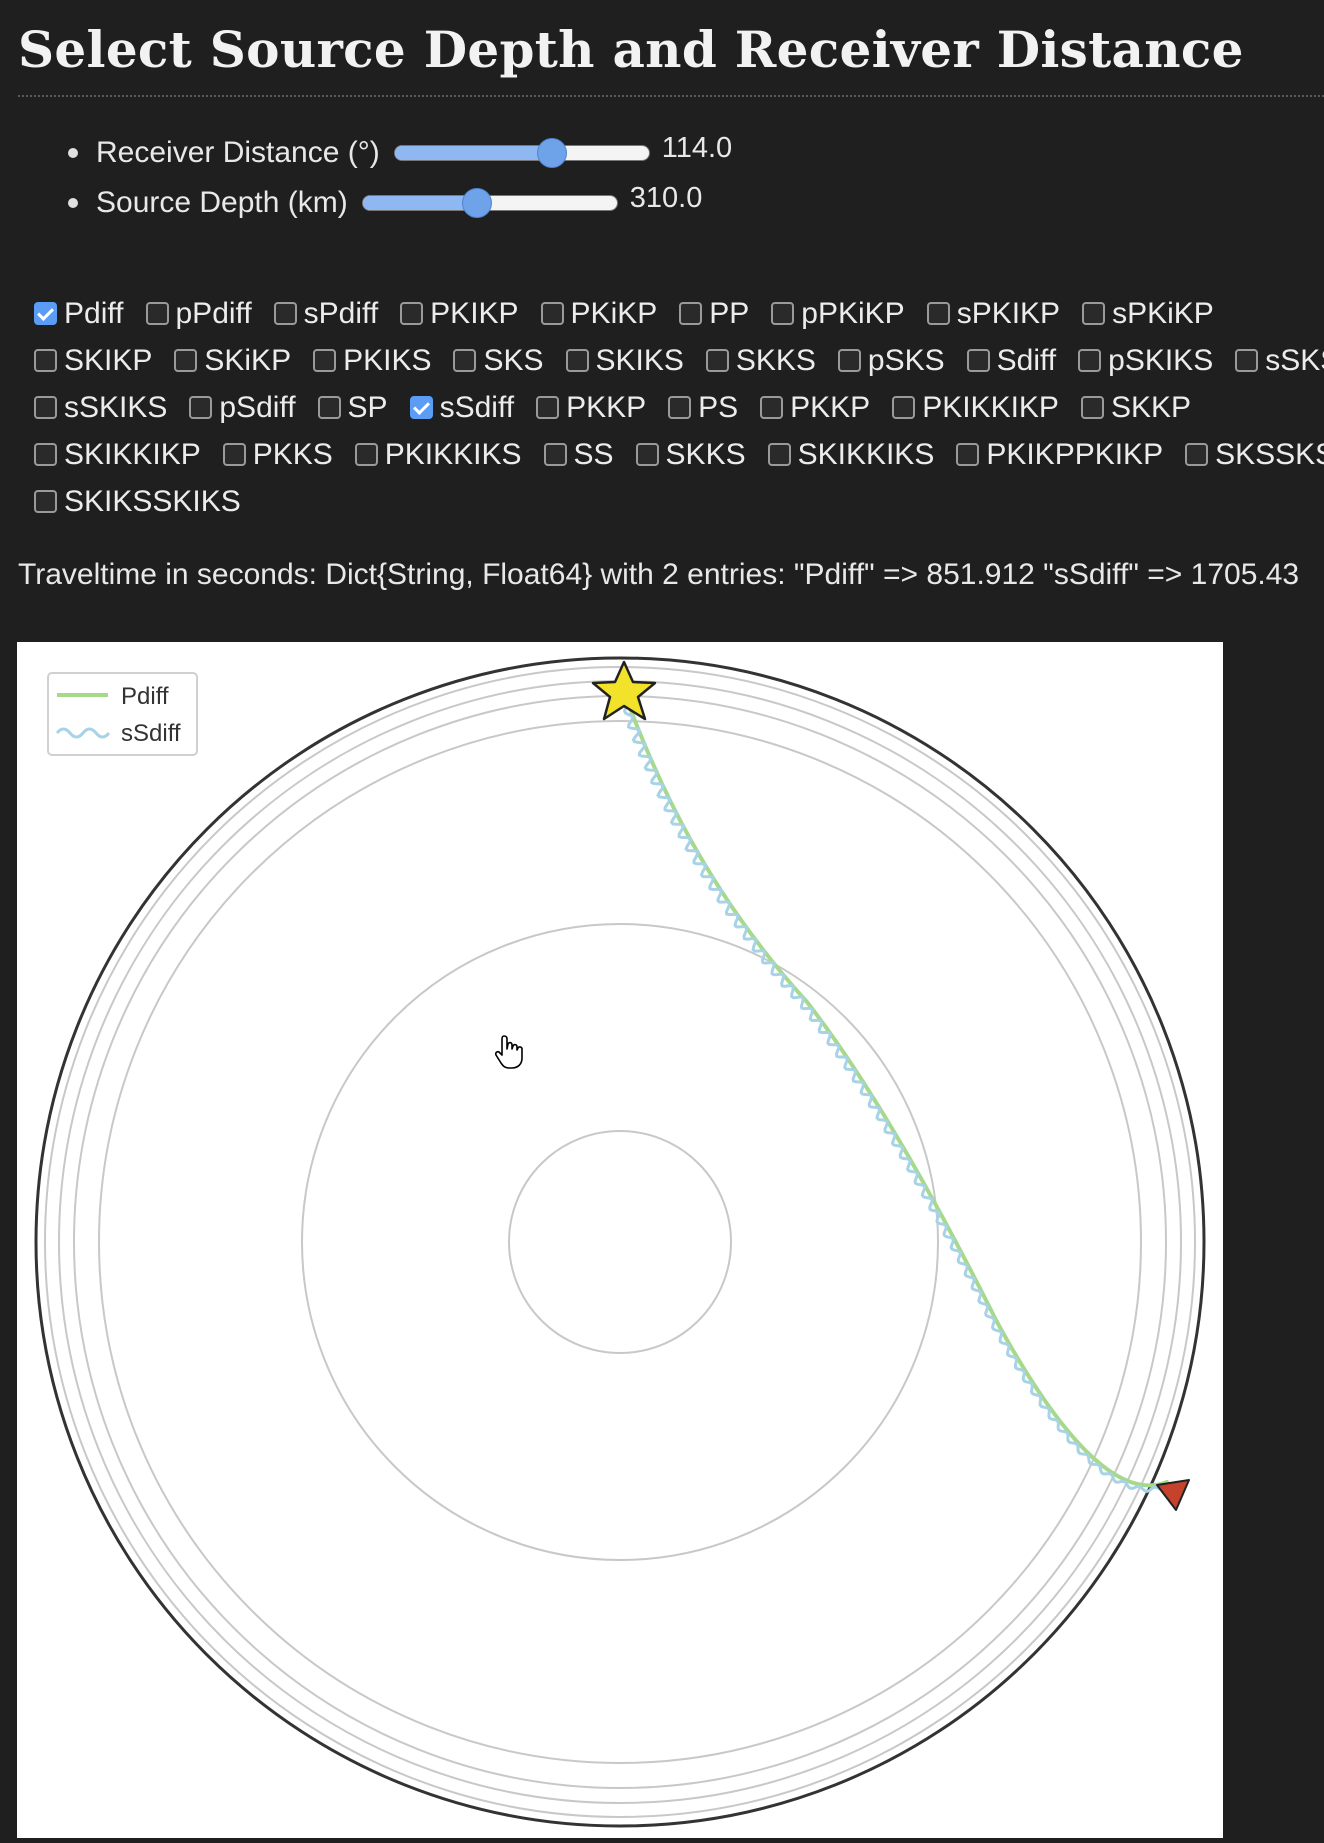 The height and width of the screenshot is (1843, 1324). Describe the element at coordinates (866, 454) in the screenshot. I see `checkbox-label: SKIKKIKS` at that location.